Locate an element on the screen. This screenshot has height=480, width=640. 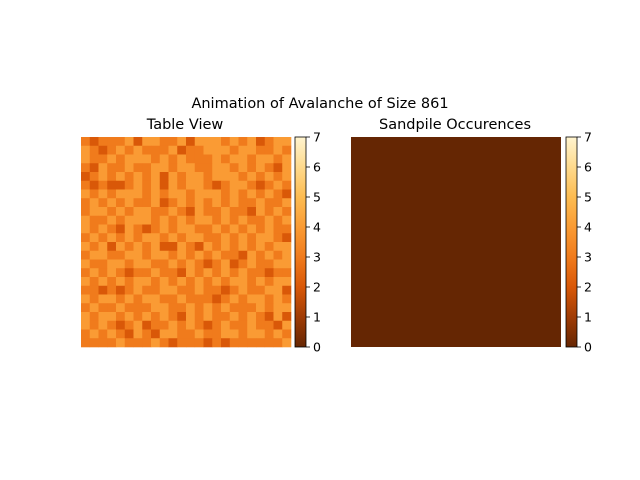
table-view-heatmap is located at coordinates (186, 242).